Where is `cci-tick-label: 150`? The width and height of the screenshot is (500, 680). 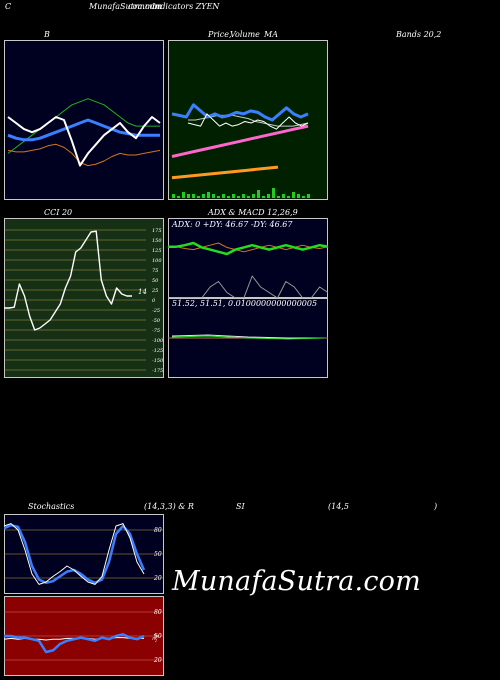 cci-tick-label: 150 is located at coordinates (157, 241).